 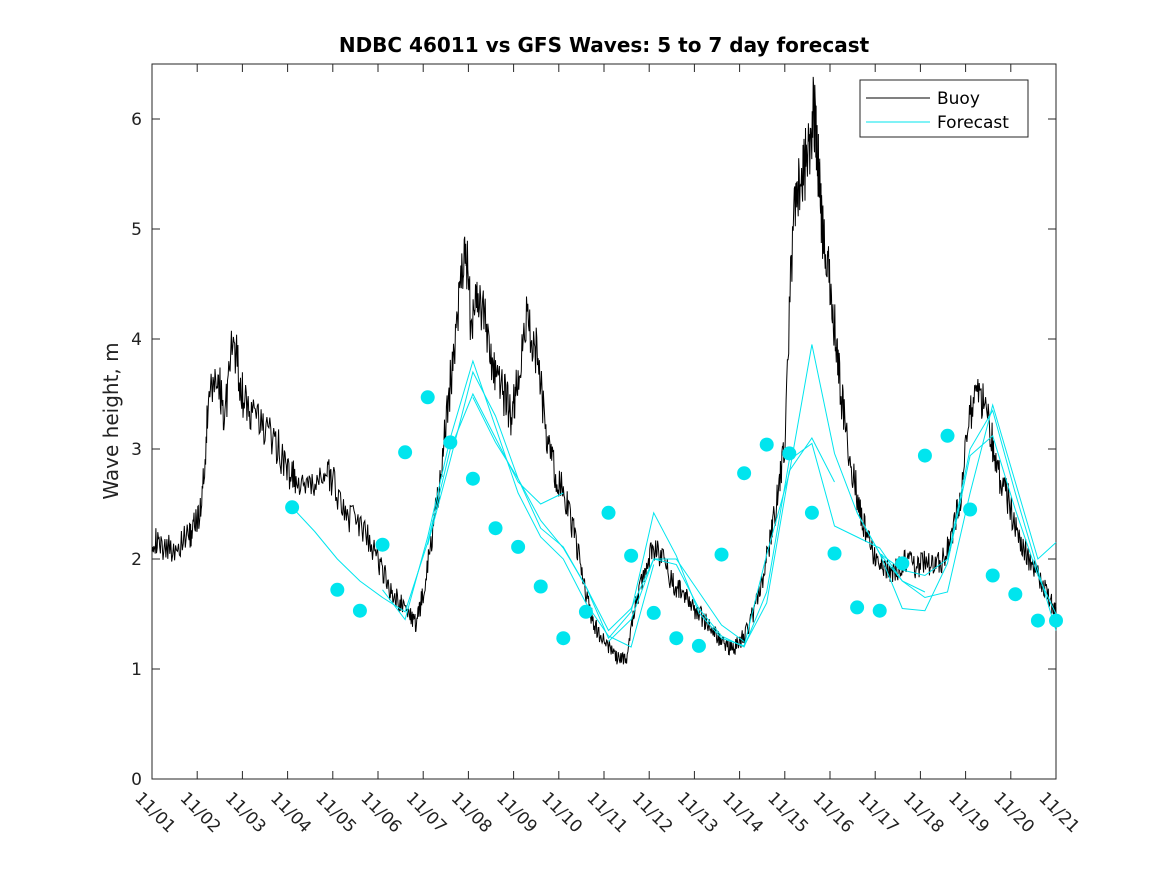 What do you see at coordinates (958, 99) in the screenshot?
I see `legend-label-buoy: Buoy` at bounding box center [958, 99].